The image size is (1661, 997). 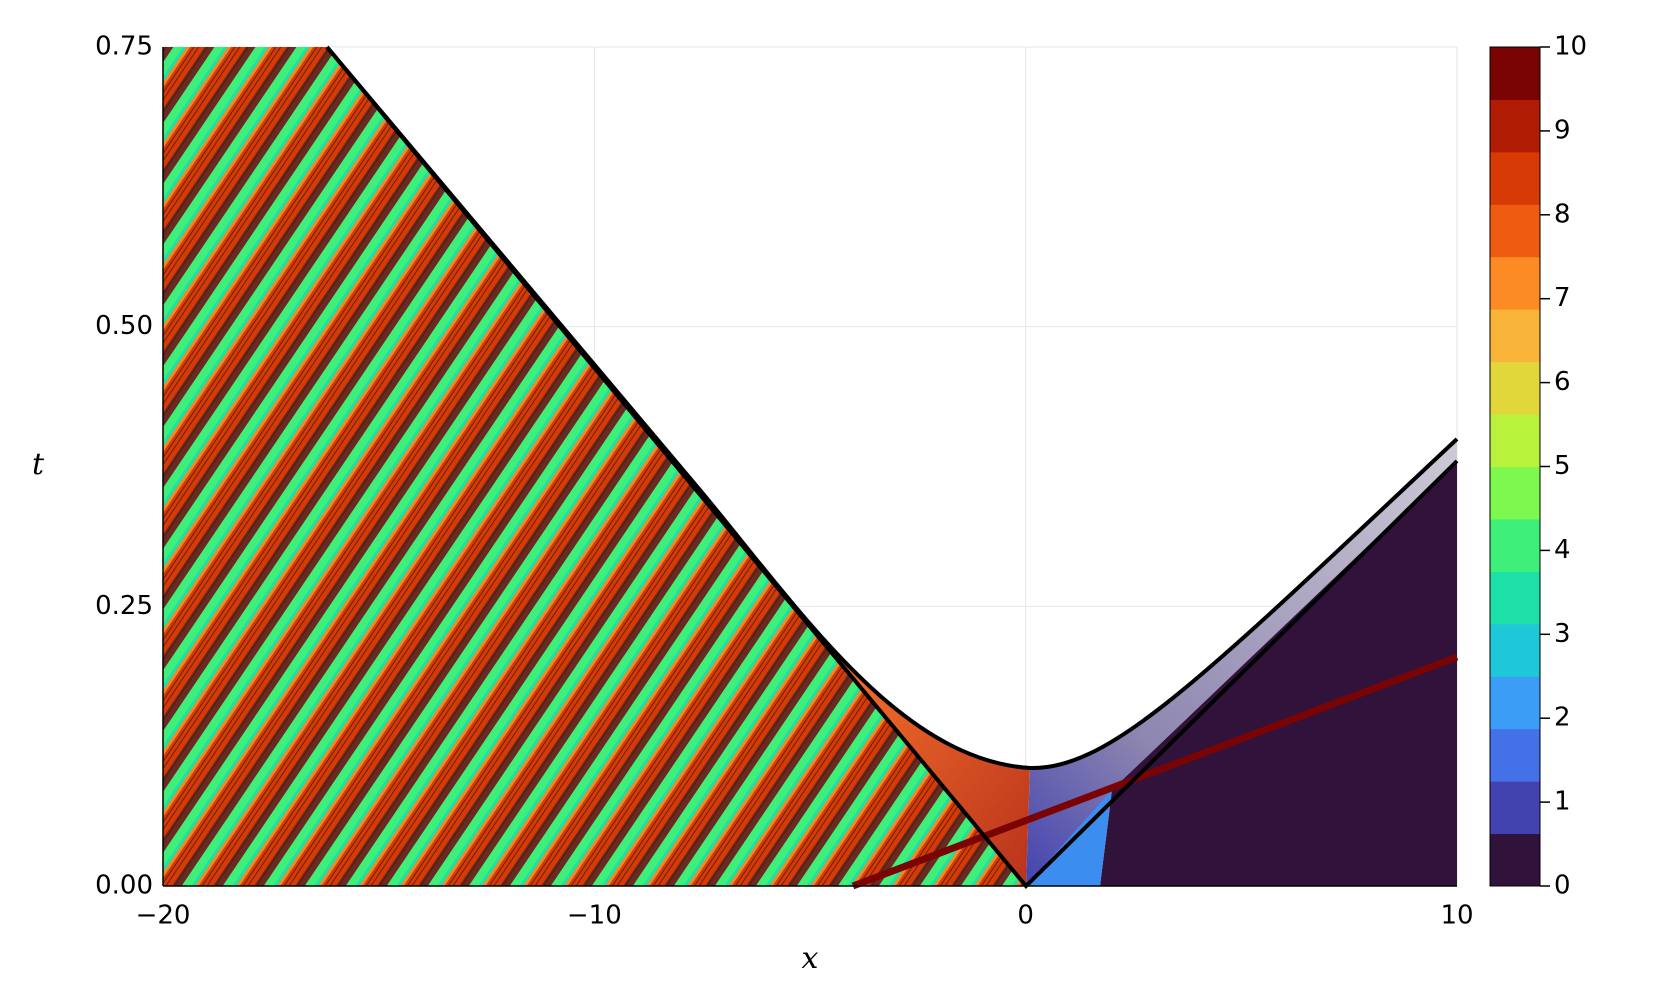 What do you see at coordinates (124, 326) in the screenshot?
I see `y-tick-label: 0.50` at bounding box center [124, 326].